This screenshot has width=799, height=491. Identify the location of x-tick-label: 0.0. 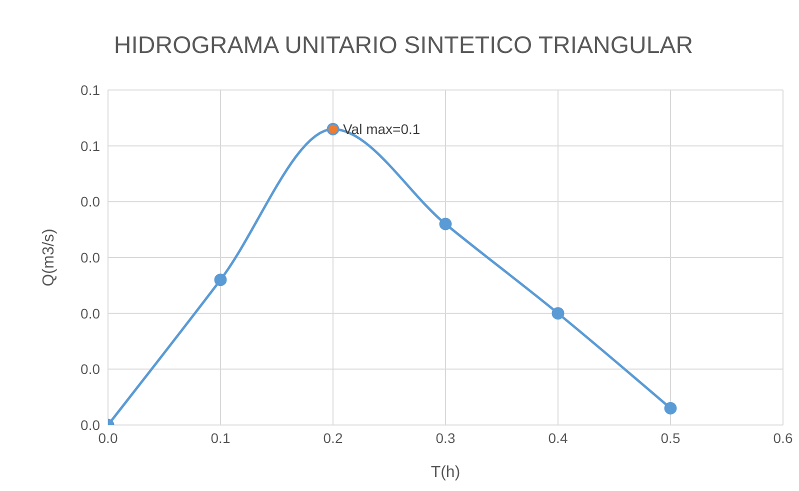
(108, 438).